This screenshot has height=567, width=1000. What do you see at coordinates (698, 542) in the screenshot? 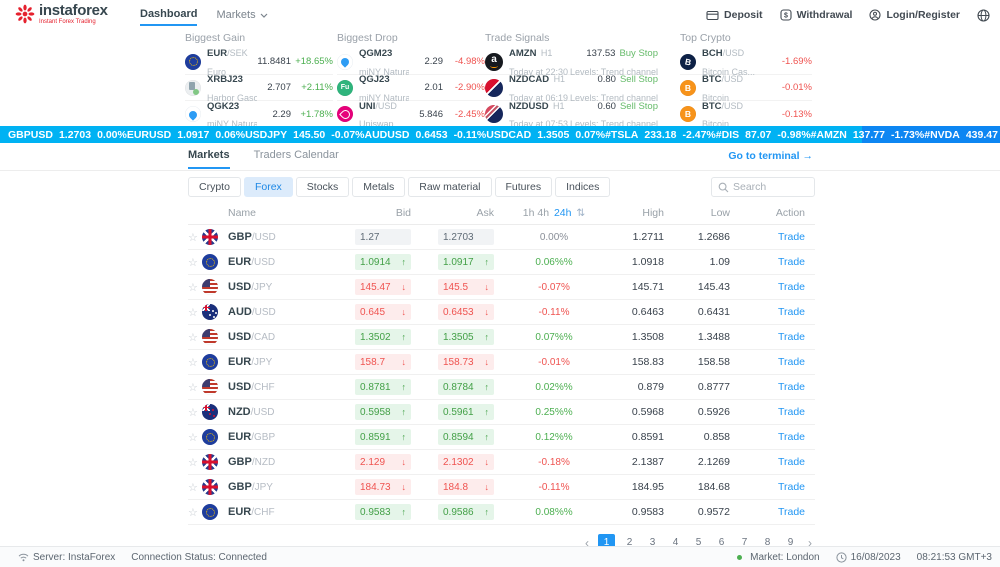
I see `page-button: 5` at bounding box center [698, 542].